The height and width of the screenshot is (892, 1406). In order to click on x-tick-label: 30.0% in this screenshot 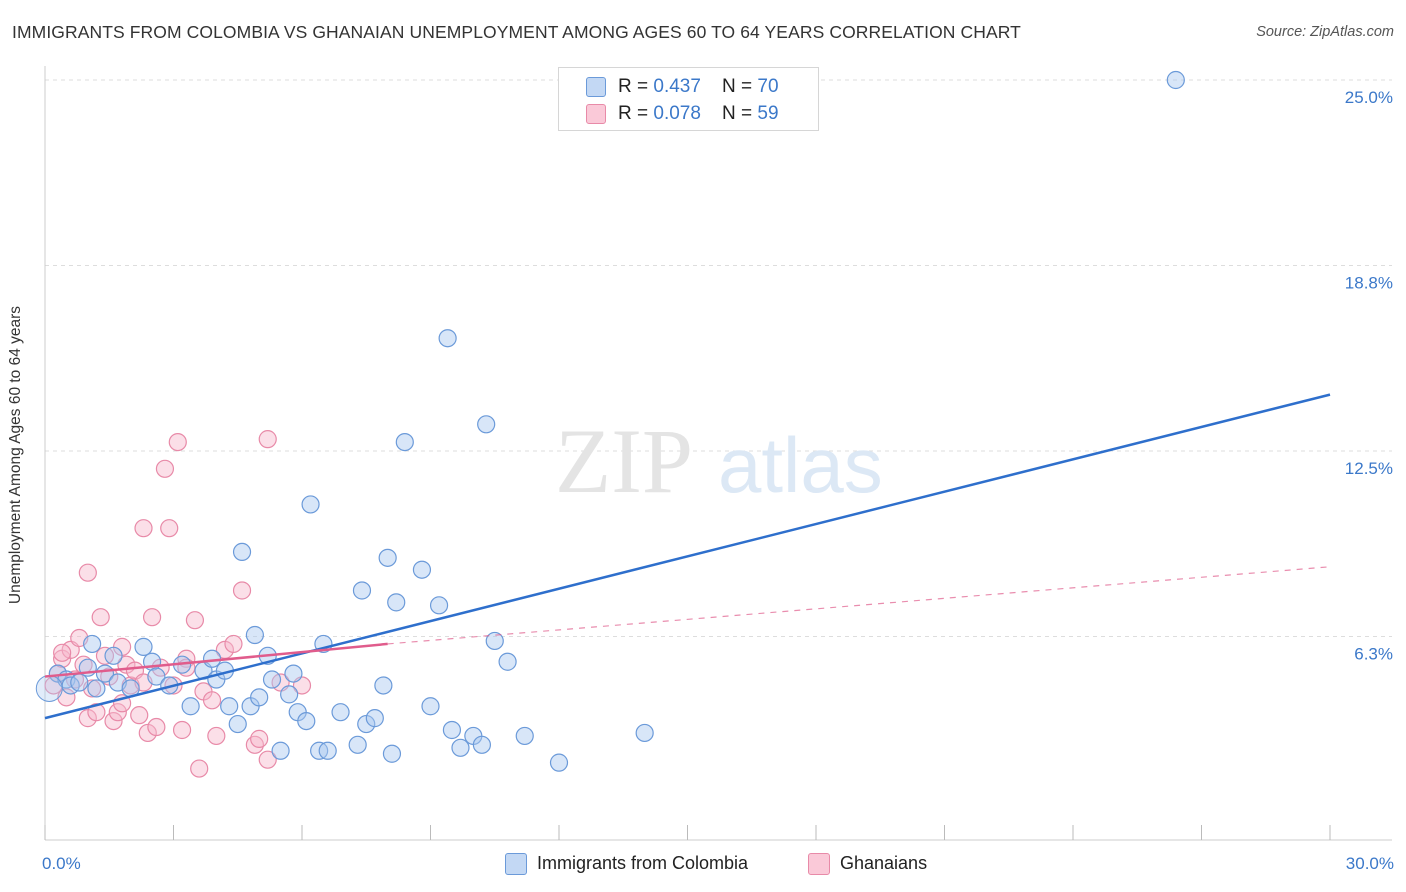, I will do `click(1370, 863)`.